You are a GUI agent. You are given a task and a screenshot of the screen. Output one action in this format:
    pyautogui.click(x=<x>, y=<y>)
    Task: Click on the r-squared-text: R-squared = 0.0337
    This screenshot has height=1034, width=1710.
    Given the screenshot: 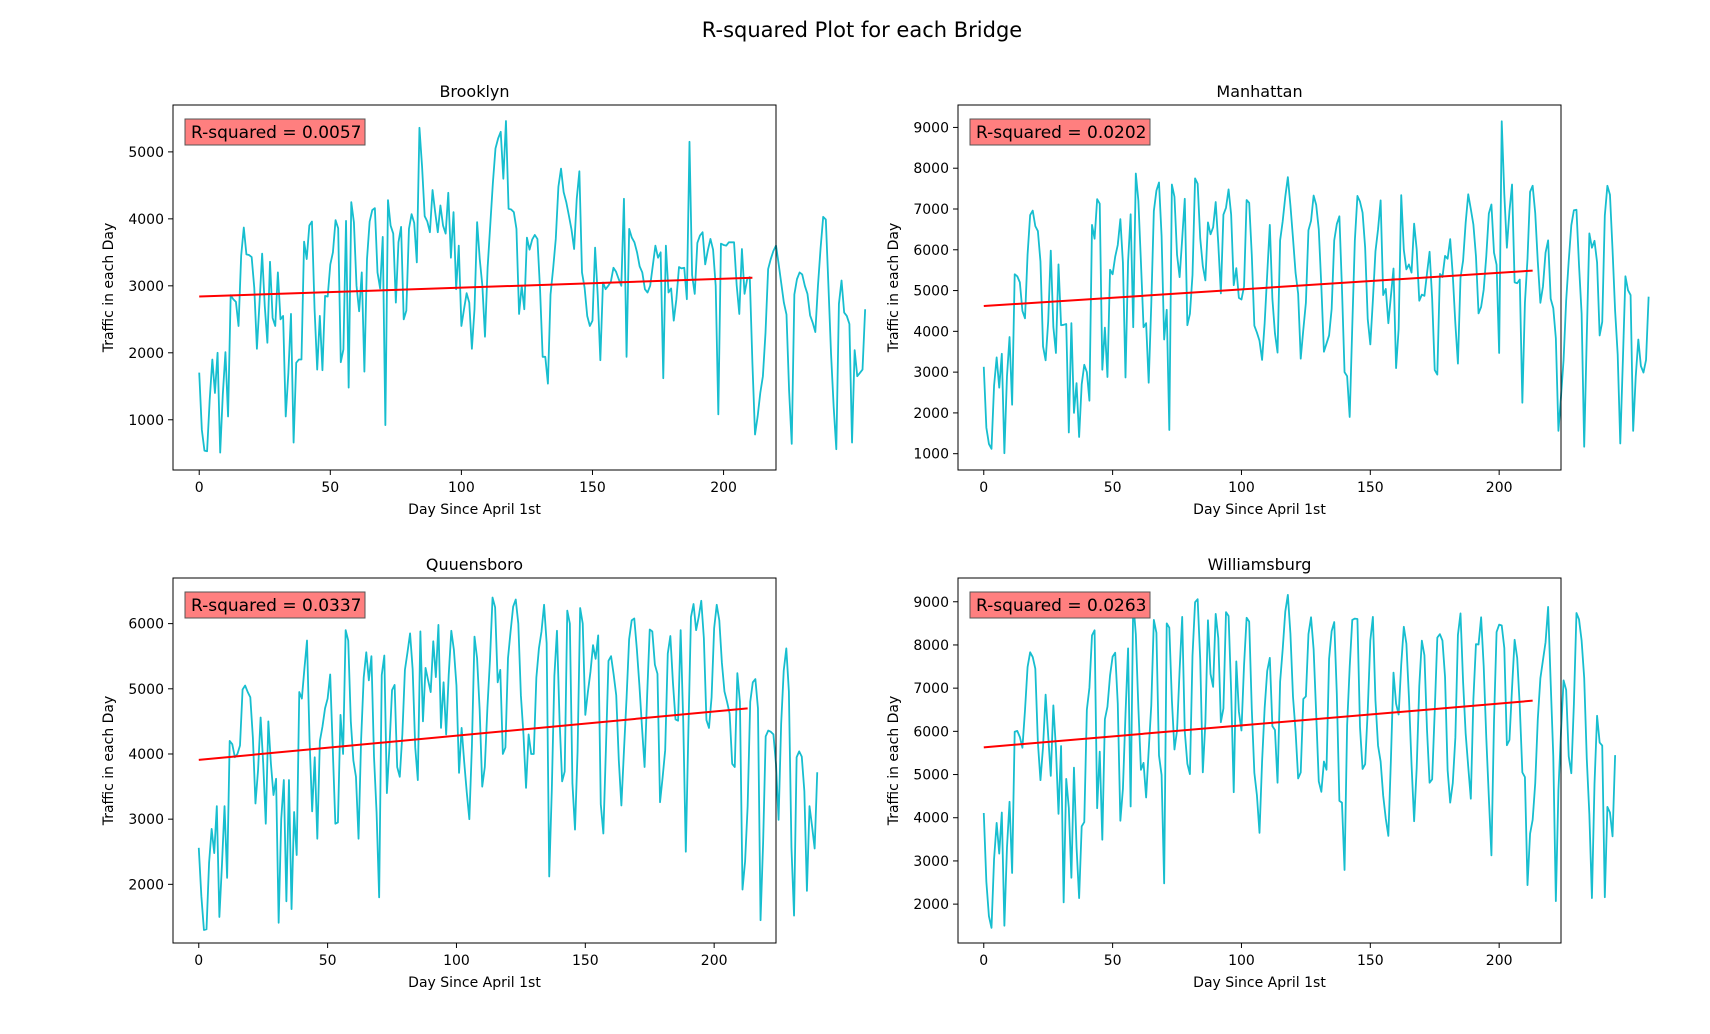 What is the action you would take?
    pyautogui.click(x=276, y=606)
    